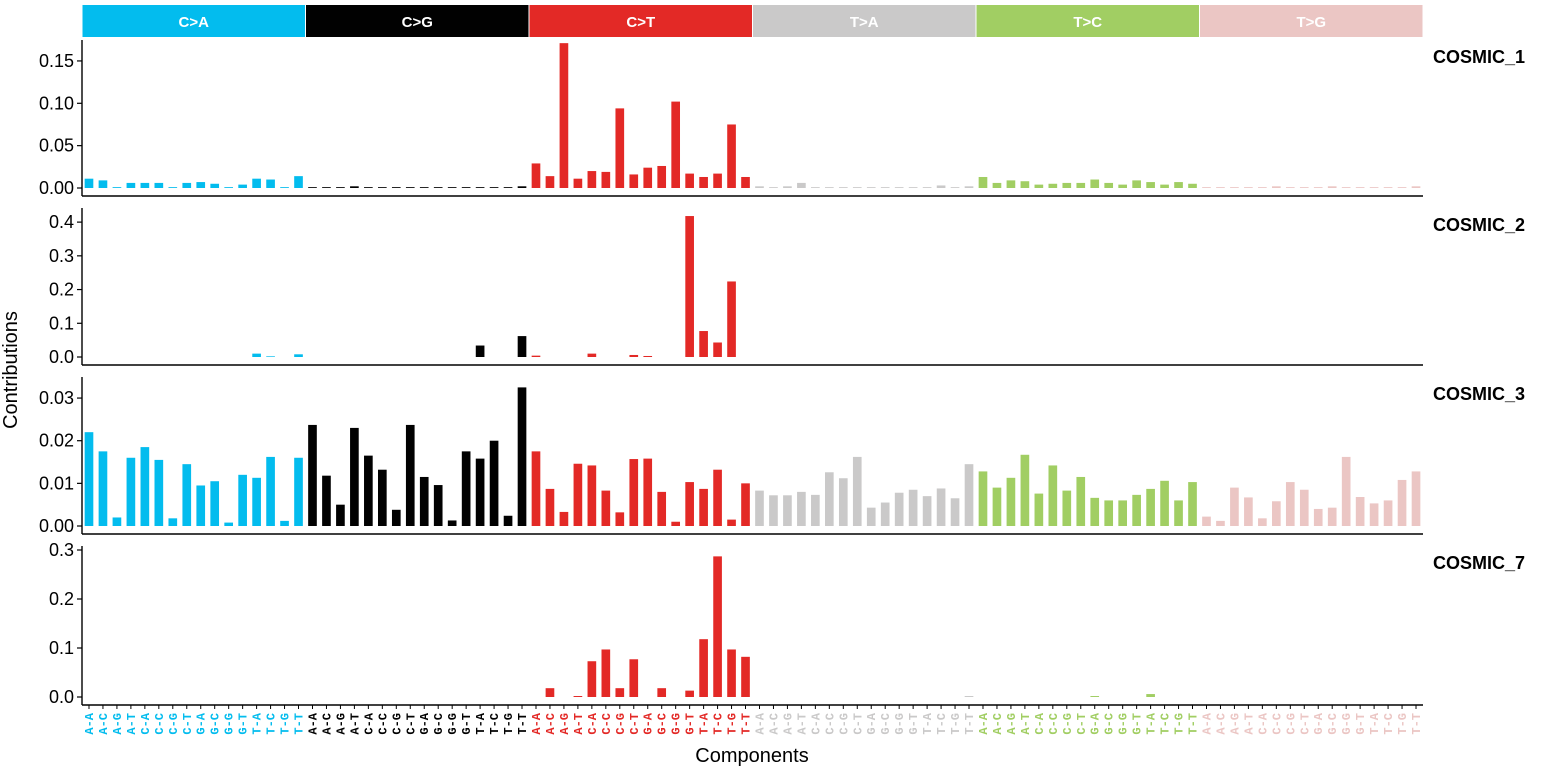 The height and width of the screenshot is (772, 1549). Describe the element at coordinates (998, 724) in the screenshot. I see `x-tick-label: A-C` at that location.